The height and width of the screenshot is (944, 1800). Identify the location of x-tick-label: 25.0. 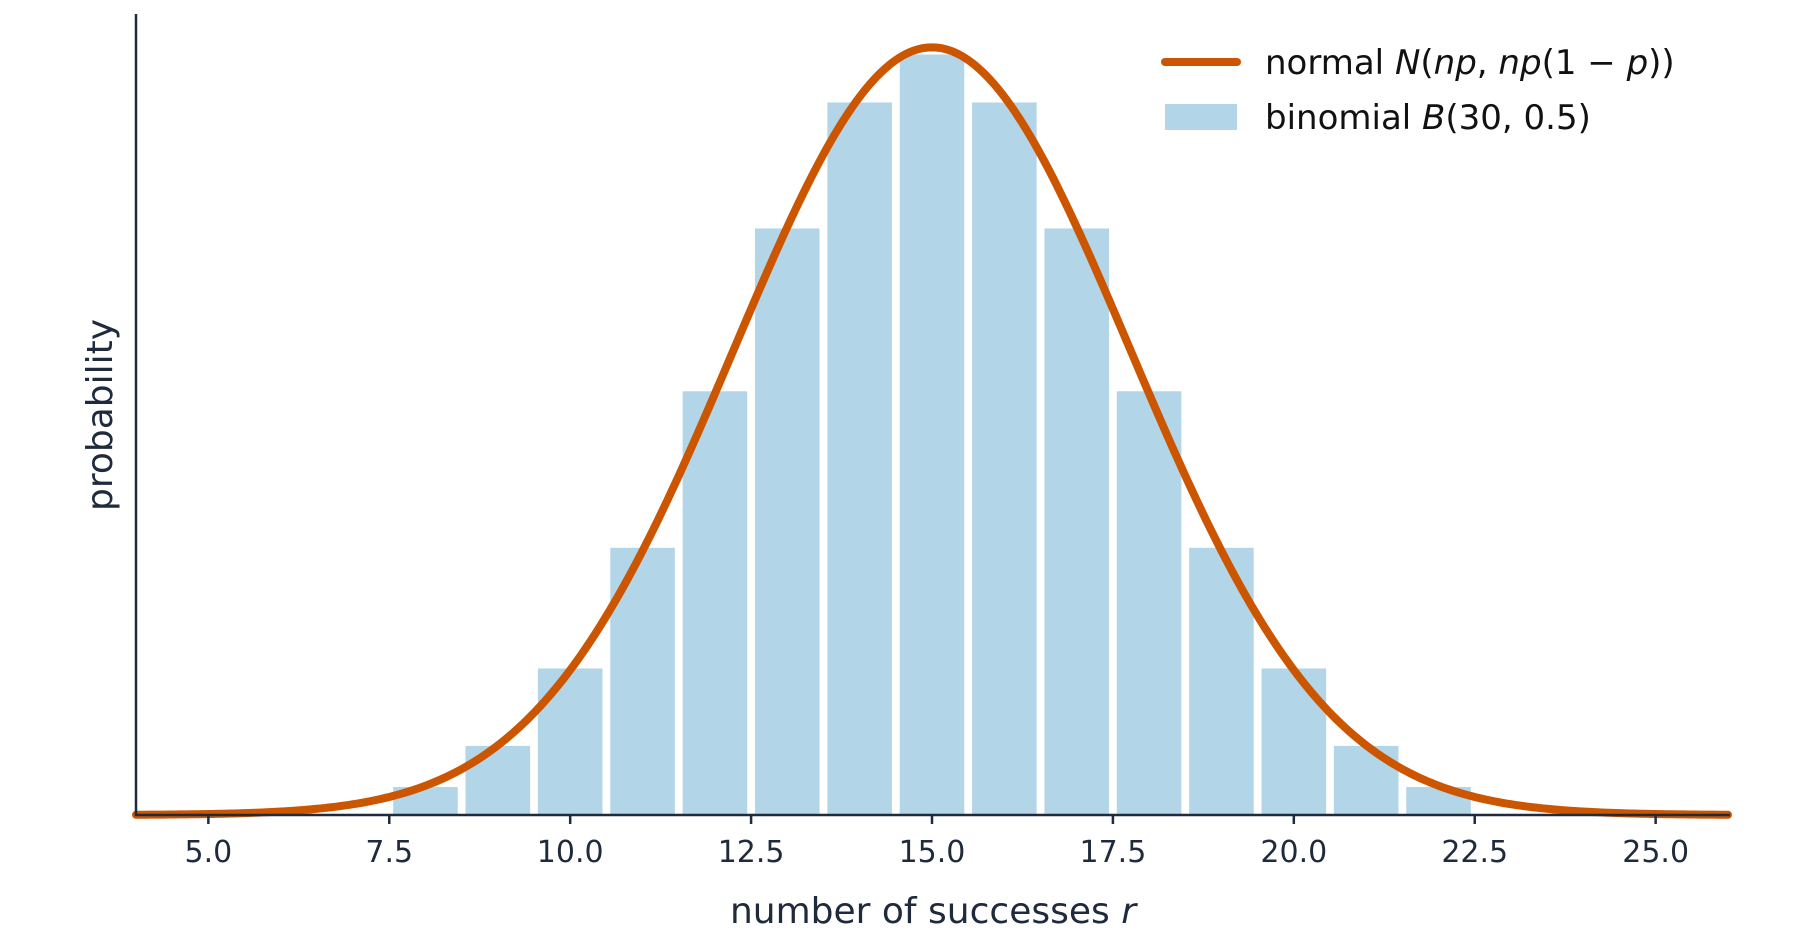
(1655, 852).